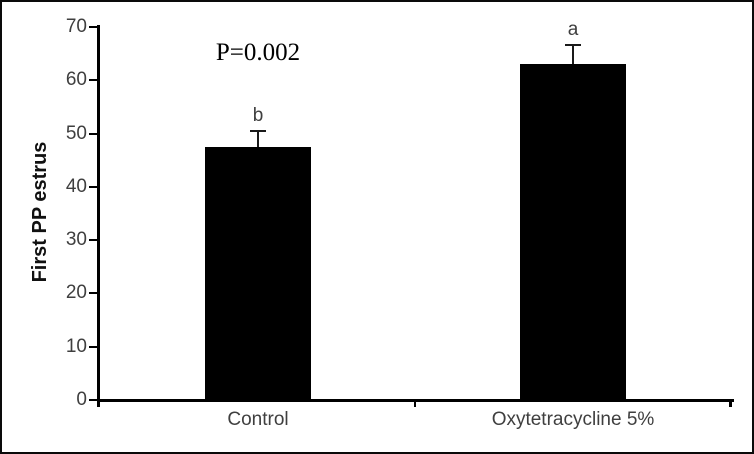 Image resolution: width=754 pixels, height=454 pixels. Describe the element at coordinates (76, 133) in the screenshot. I see `y-tick-label: 50` at that location.